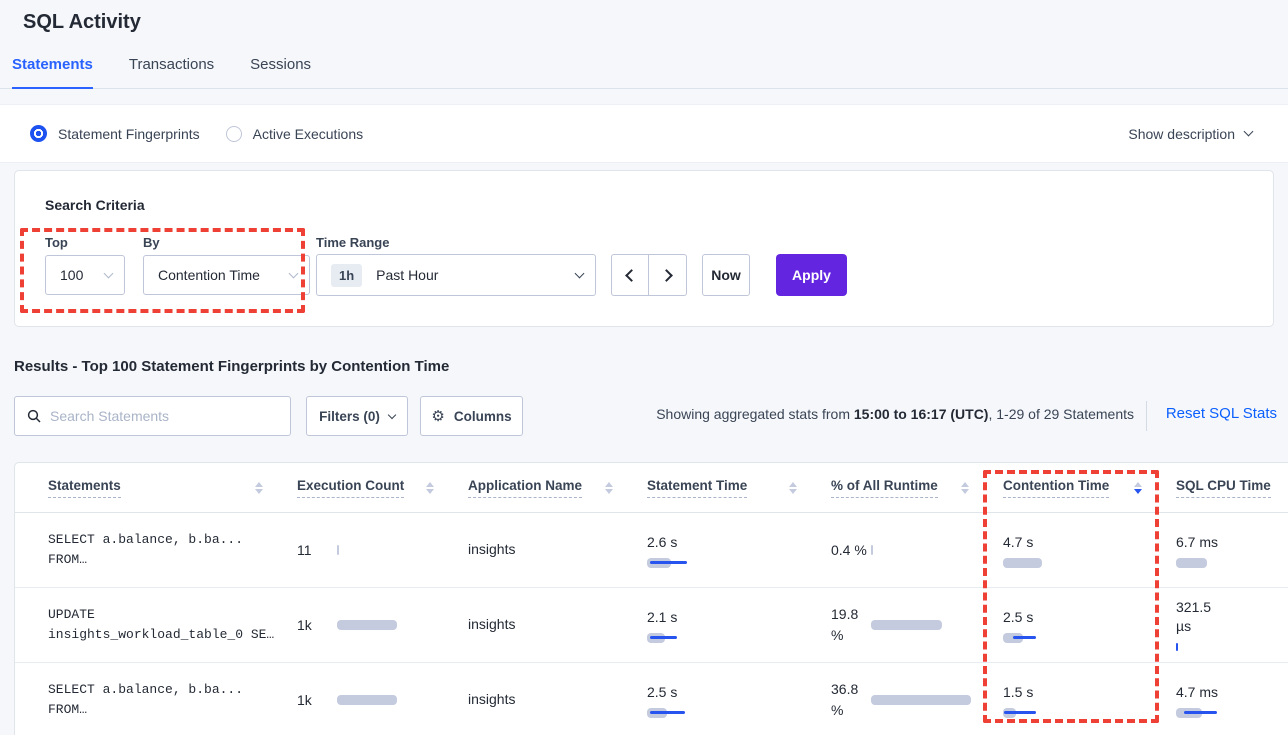 This screenshot has height=735, width=1288. What do you see at coordinates (1225, 700) in the screenshot?
I see `sql-cpu-time-cell: 4.7 ms` at bounding box center [1225, 700].